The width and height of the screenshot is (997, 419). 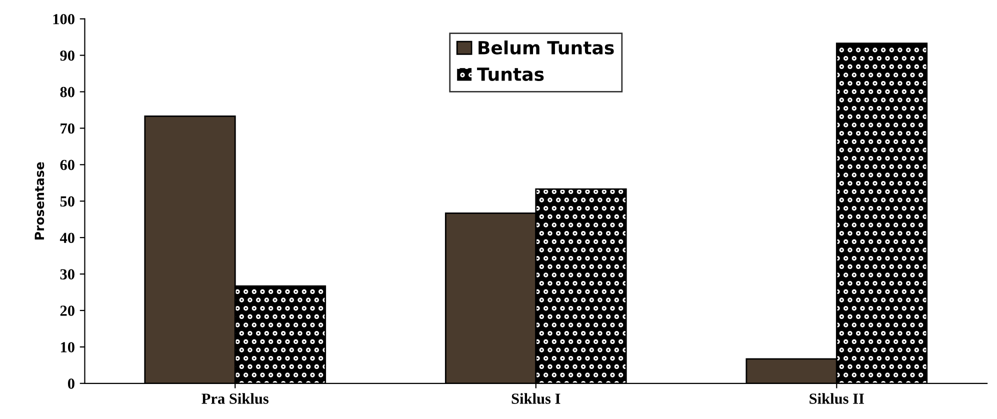 What do you see at coordinates (67, 128) in the screenshot?
I see `y-tick-label: 70` at bounding box center [67, 128].